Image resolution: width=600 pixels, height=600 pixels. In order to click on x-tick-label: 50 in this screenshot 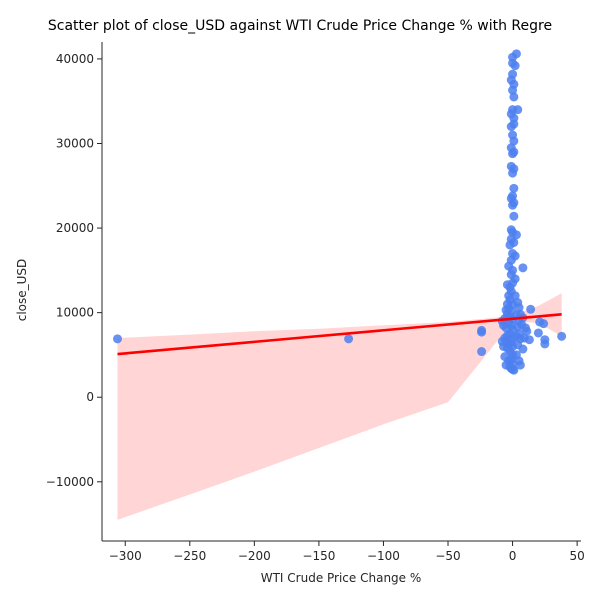, I will do `click(576, 556)`.